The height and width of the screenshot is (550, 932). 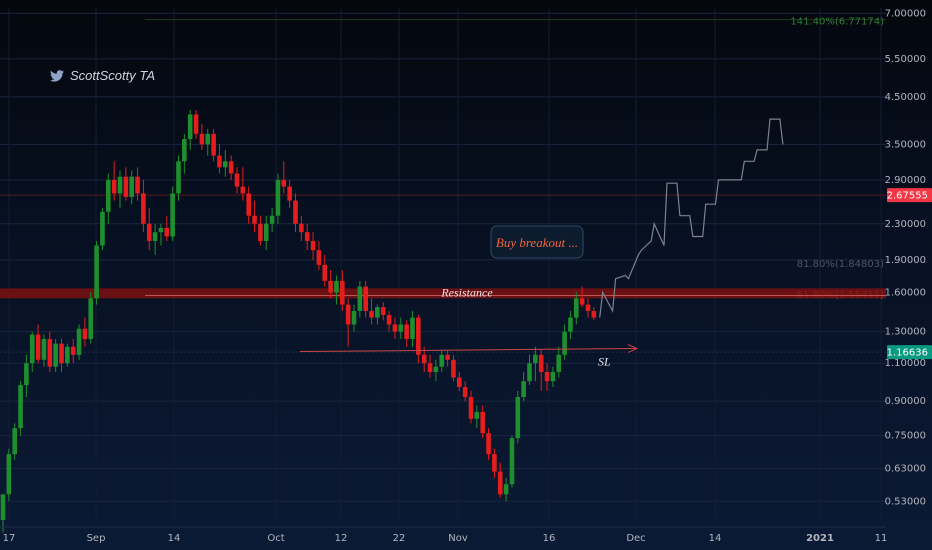 I want to click on time-tick-label: 17, so click(x=9, y=538).